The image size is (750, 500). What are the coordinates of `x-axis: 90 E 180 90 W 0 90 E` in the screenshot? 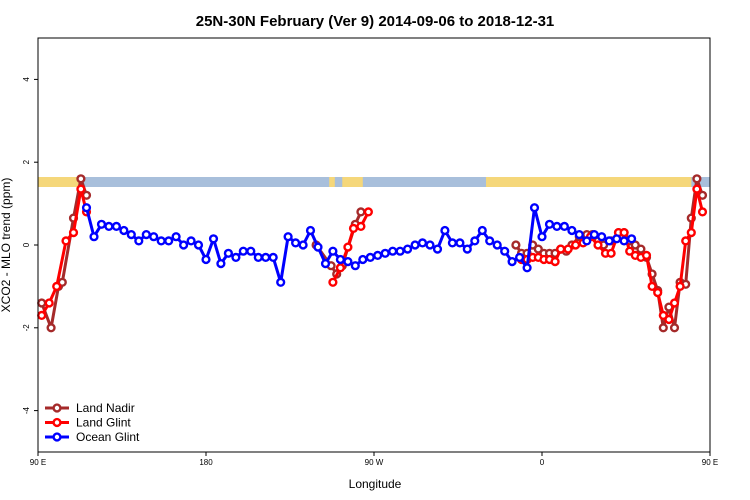 It's located at (374, 459).